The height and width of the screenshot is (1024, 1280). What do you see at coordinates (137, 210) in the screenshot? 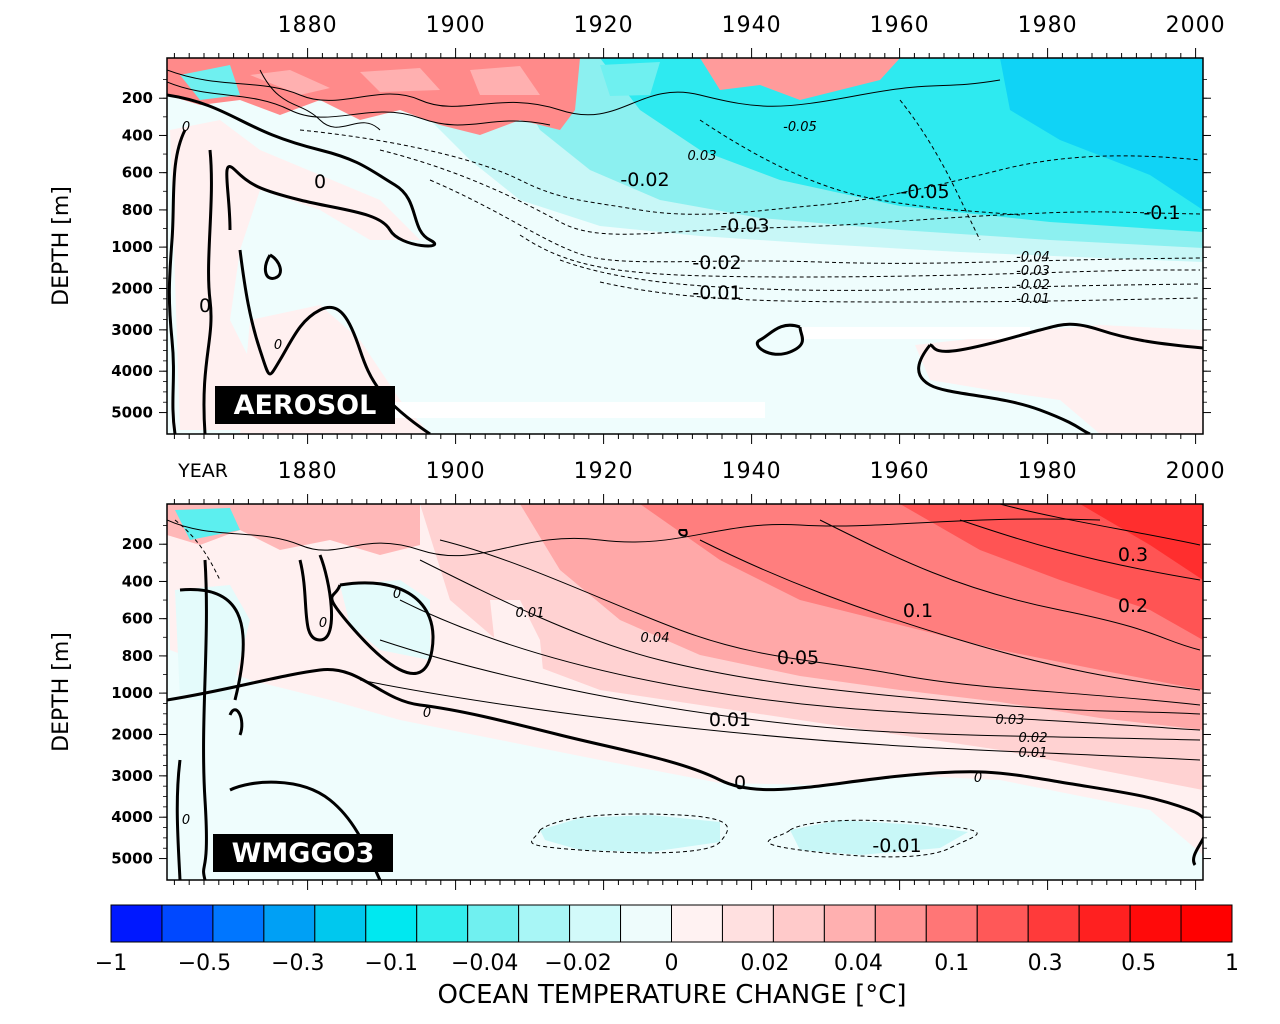
I see `y-tick-label: 800` at bounding box center [137, 210].